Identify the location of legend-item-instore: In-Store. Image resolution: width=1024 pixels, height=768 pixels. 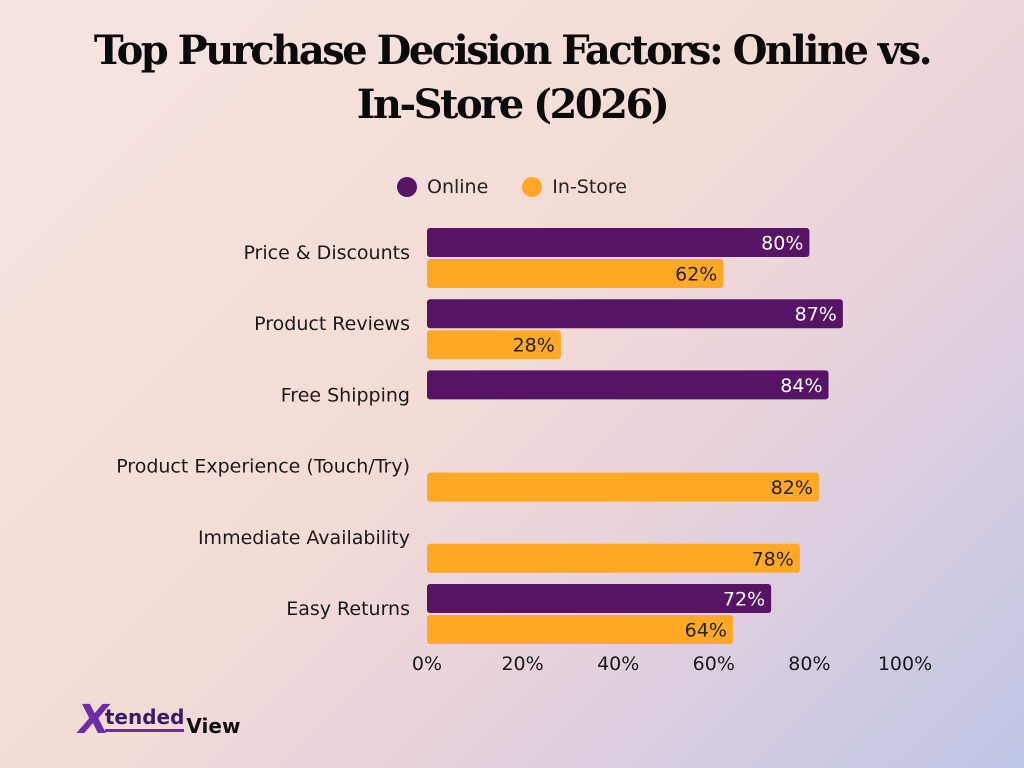
(574, 187).